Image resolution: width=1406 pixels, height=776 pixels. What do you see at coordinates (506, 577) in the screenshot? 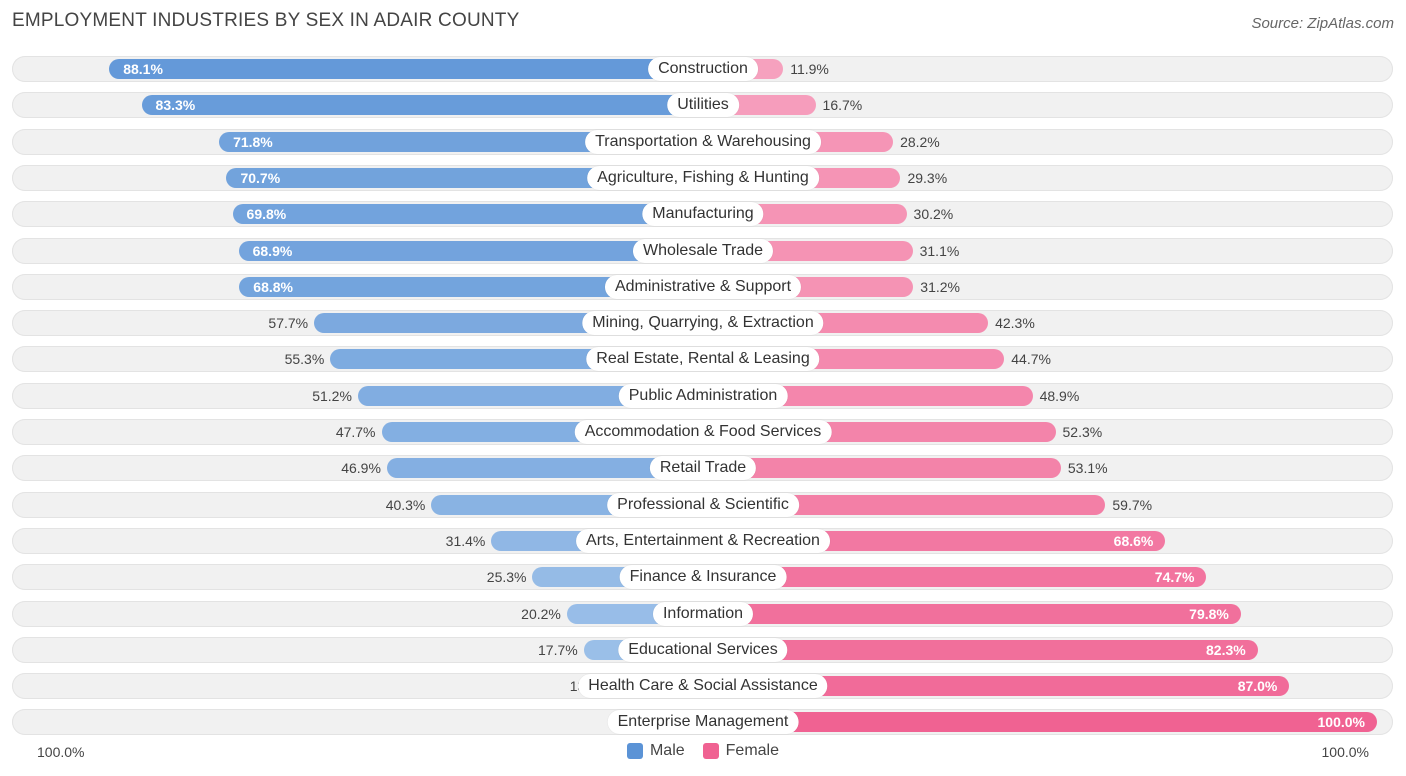
I see `value-label-male: 25.3%` at bounding box center [506, 577].